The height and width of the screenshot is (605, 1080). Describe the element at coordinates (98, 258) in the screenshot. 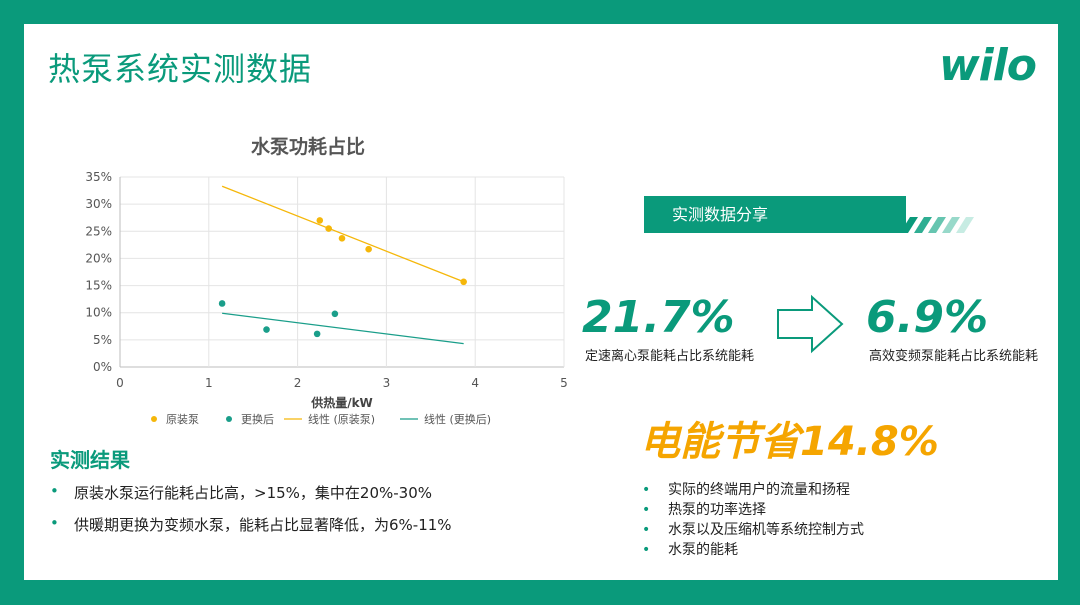

I see `y-tick-label: 20%` at that location.